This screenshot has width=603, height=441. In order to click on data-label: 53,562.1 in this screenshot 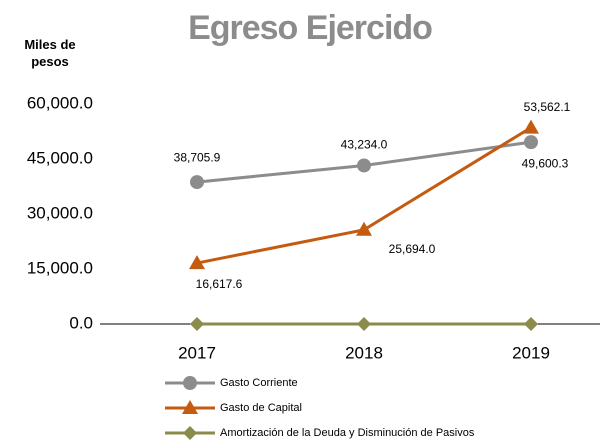, I will do `click(547, 107)`.